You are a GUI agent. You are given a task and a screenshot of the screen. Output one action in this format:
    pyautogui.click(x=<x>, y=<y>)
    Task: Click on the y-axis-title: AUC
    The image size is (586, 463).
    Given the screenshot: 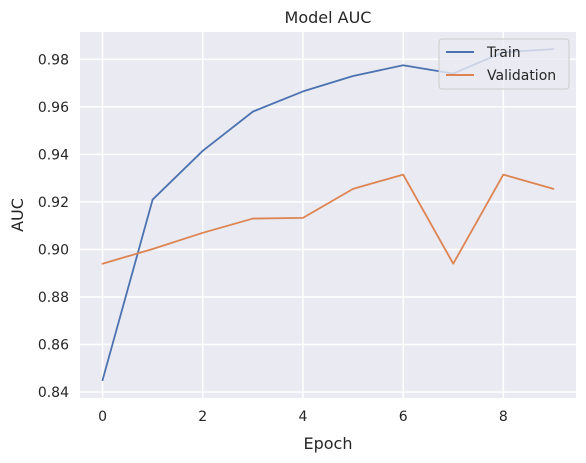 What is the action you would take?
    pyautogui.click(x=17, y=215)
    